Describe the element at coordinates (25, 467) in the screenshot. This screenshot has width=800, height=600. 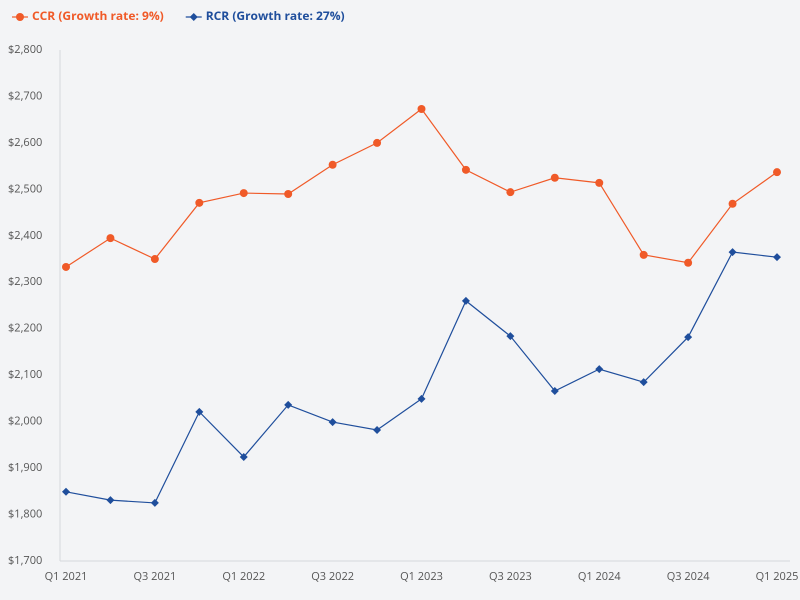
I see `y-tick-label: $1,900` at that location.